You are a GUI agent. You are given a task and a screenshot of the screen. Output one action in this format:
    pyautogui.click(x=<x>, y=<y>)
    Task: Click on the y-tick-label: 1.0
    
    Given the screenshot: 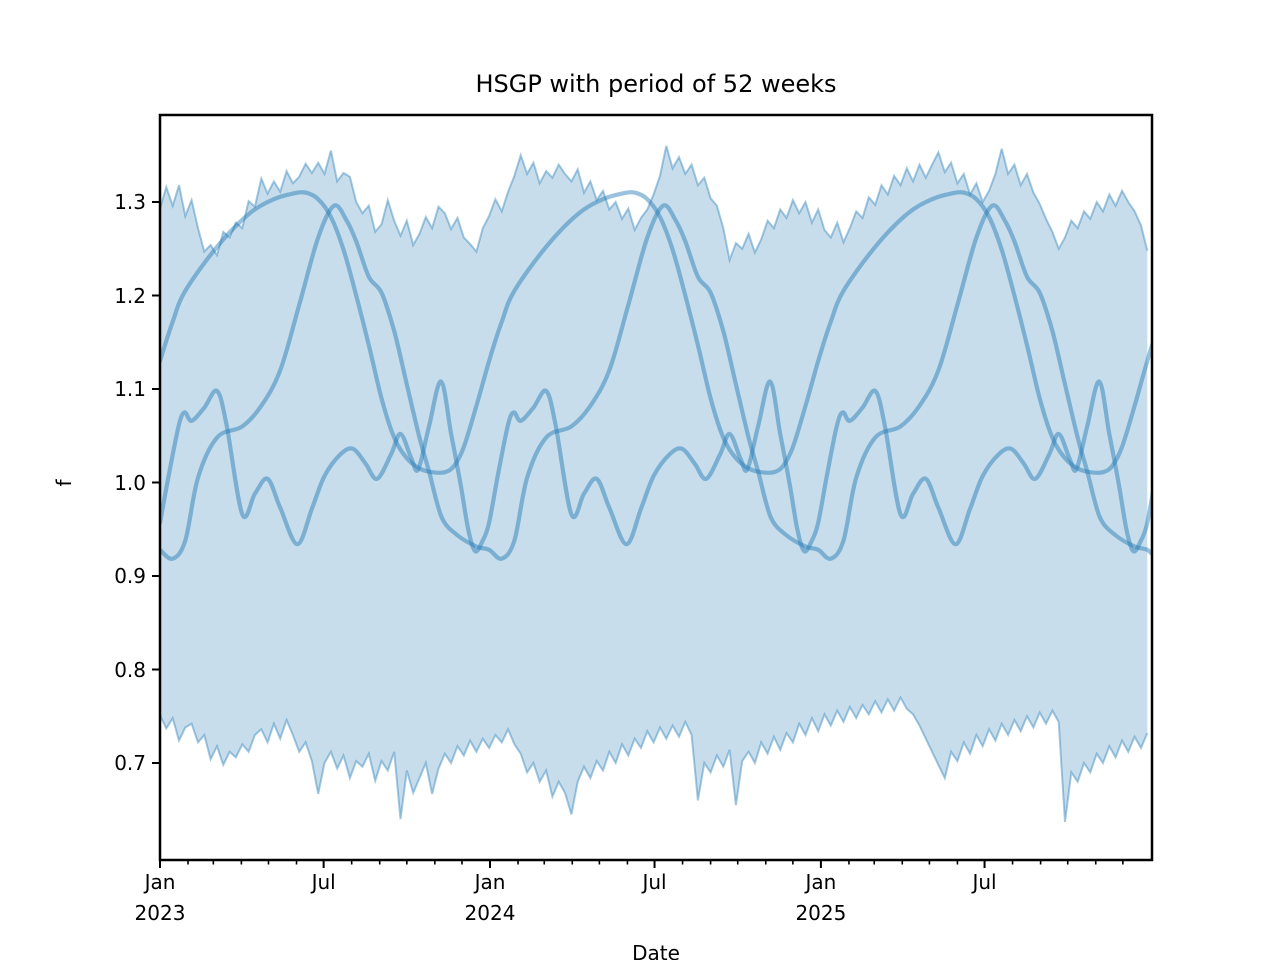 What is the action you would take?
    pyautogui.click(x=130, y=482)
    